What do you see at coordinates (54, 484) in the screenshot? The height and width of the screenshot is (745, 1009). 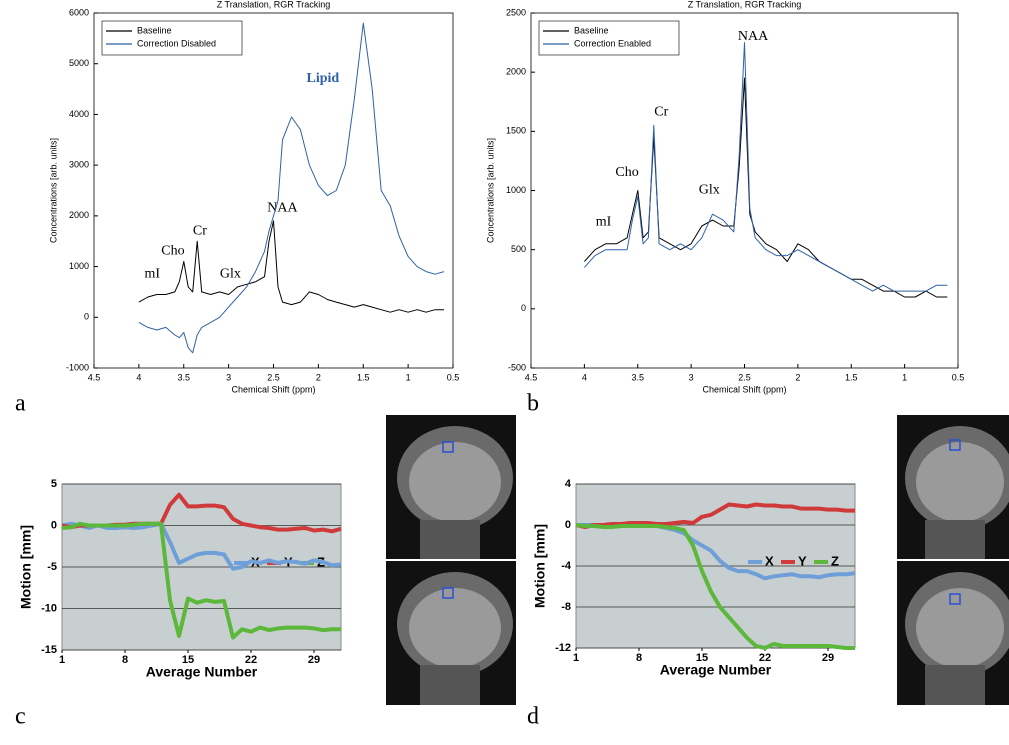 I see `y-tick-label: 5` at bounding box center [54, 484].